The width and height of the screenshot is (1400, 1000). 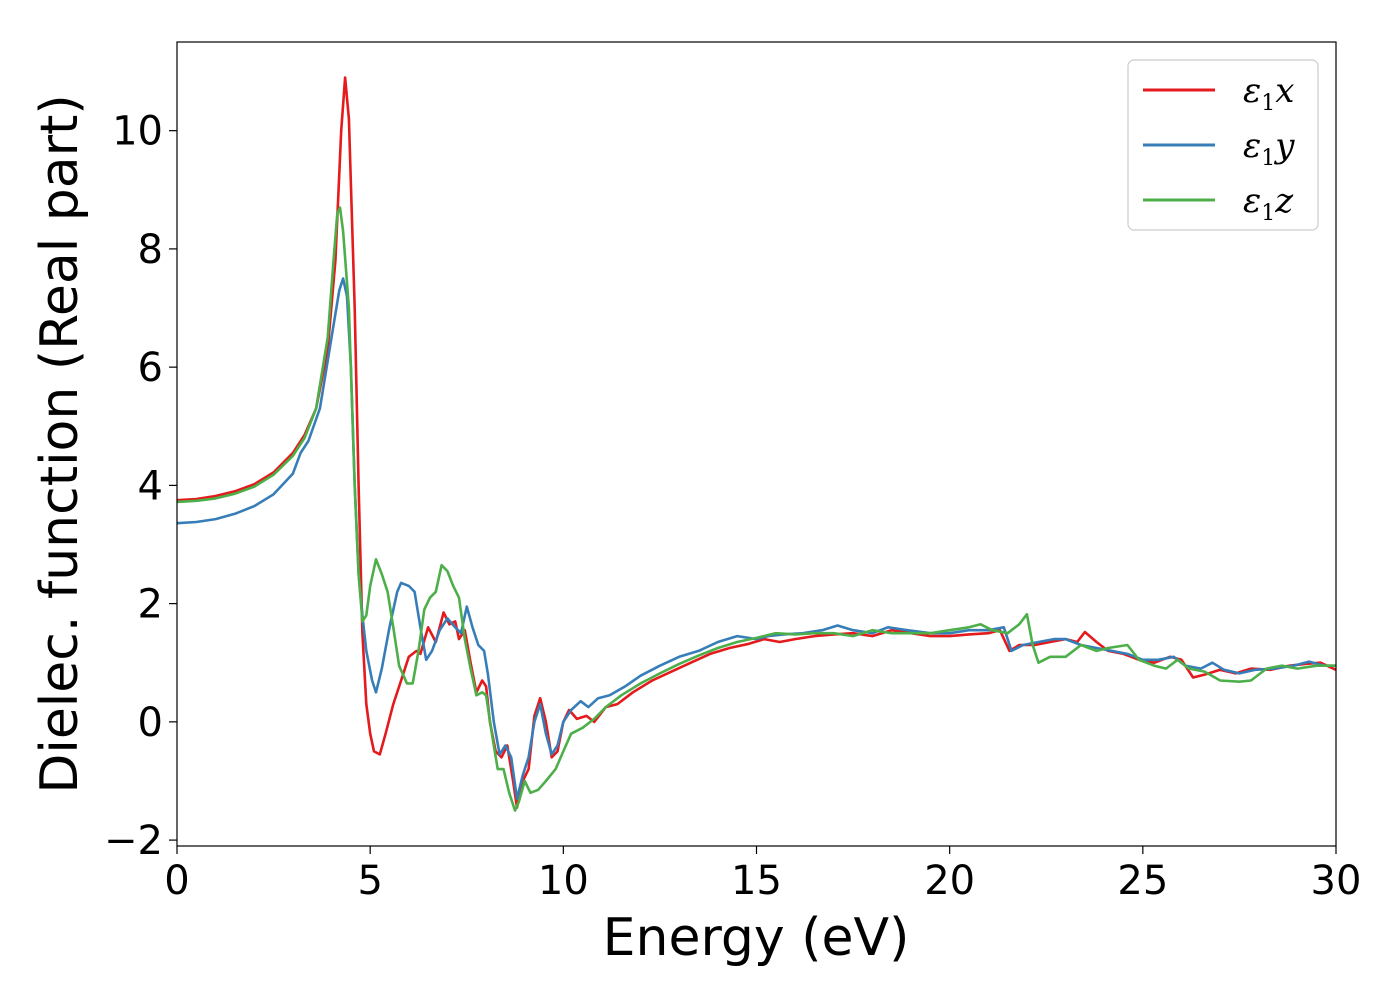 What do you see at coordinates (1268, 203) in the screenshot?
I see `legend-label-3: ε1z` at bounding box center [1268, 203].